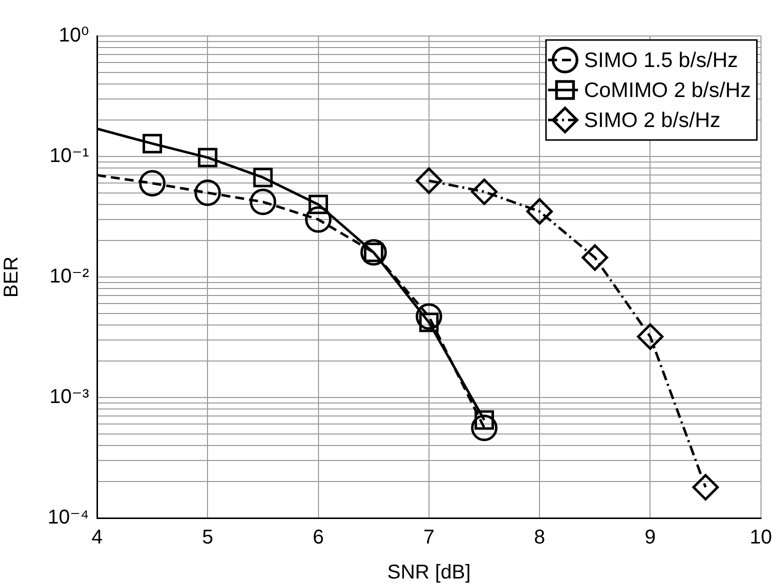 This screenshot has width=780, height=585. What do you see at coordinates (652, 120) in the screenshot?
I see `legend-label: SIMO 2 b/s/Hz` at bounding box center [652, 120].